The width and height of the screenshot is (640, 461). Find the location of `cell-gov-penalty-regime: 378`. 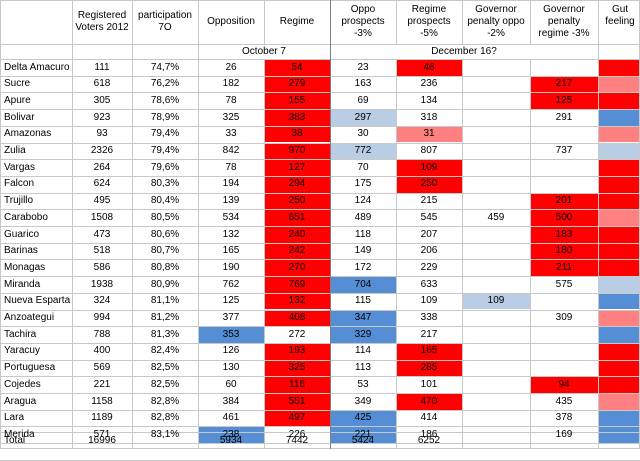

cell-gov-penalty-regime: 378 is located at coordinates (564, 418).